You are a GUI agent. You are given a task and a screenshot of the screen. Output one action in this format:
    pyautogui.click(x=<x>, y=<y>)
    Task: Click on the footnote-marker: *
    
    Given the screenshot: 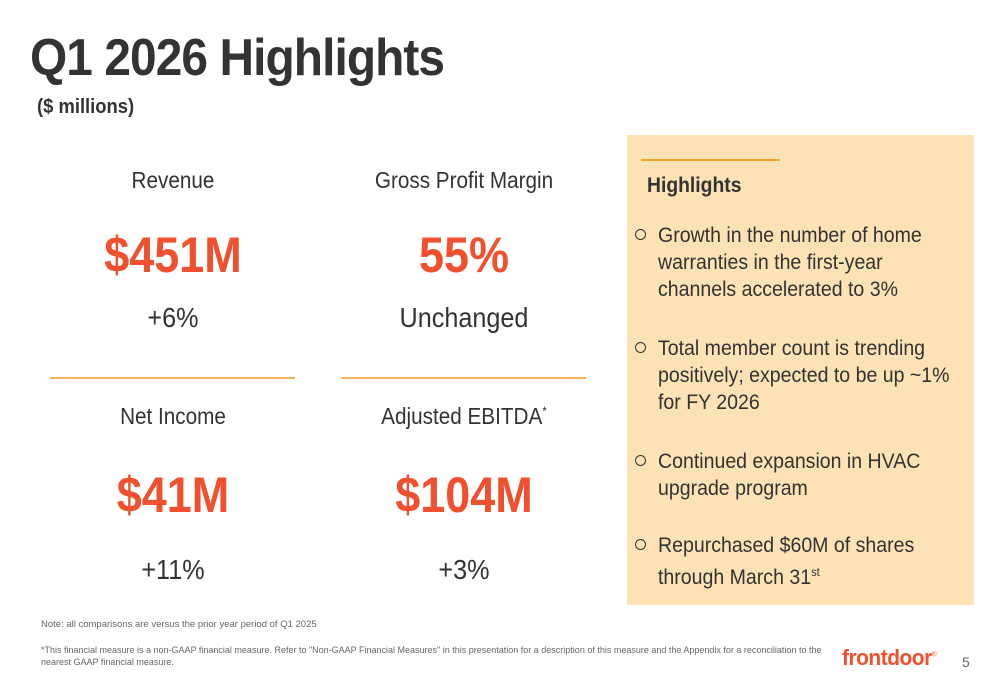 What is the action you would take?
    pyautogui.click(x=544, y=411)
    